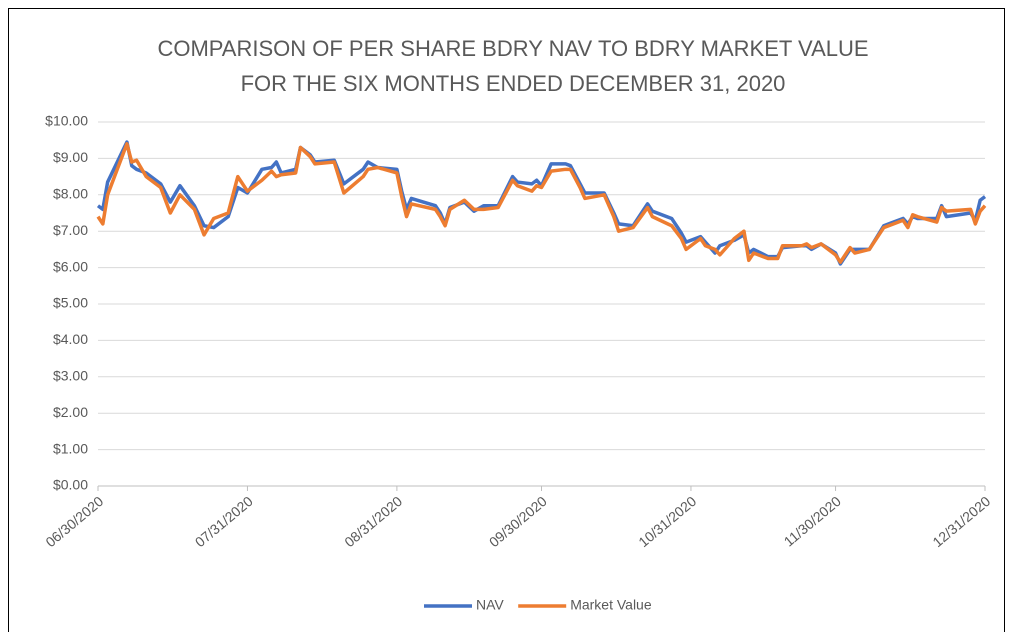 The image size is (1013, 632). What do you see at coordinates (611, 605) in the screenshot?
I see `legend-label: Market Value` at bounding box center [611, 605].